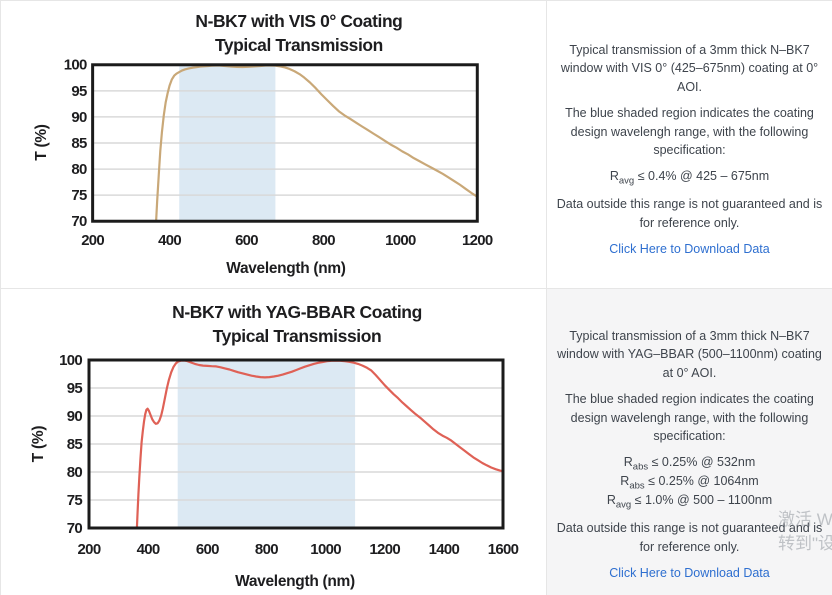 The width and height of the screenshot is (832, 595). I want to click on chart-title-line: N-BK7 with VIS 0° Coating, so click(298, 21).